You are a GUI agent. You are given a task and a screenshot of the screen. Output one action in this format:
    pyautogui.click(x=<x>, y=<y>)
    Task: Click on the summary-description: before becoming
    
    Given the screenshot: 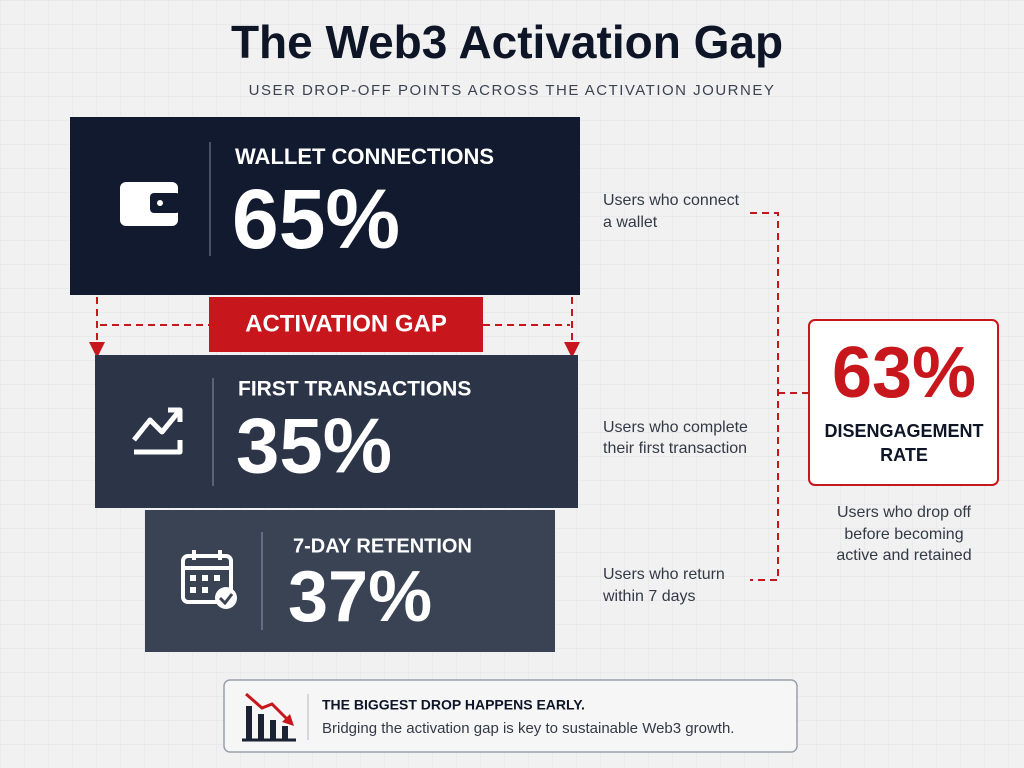 What is the action you would take?
    pyautogui.click(x=903, y=534)
    